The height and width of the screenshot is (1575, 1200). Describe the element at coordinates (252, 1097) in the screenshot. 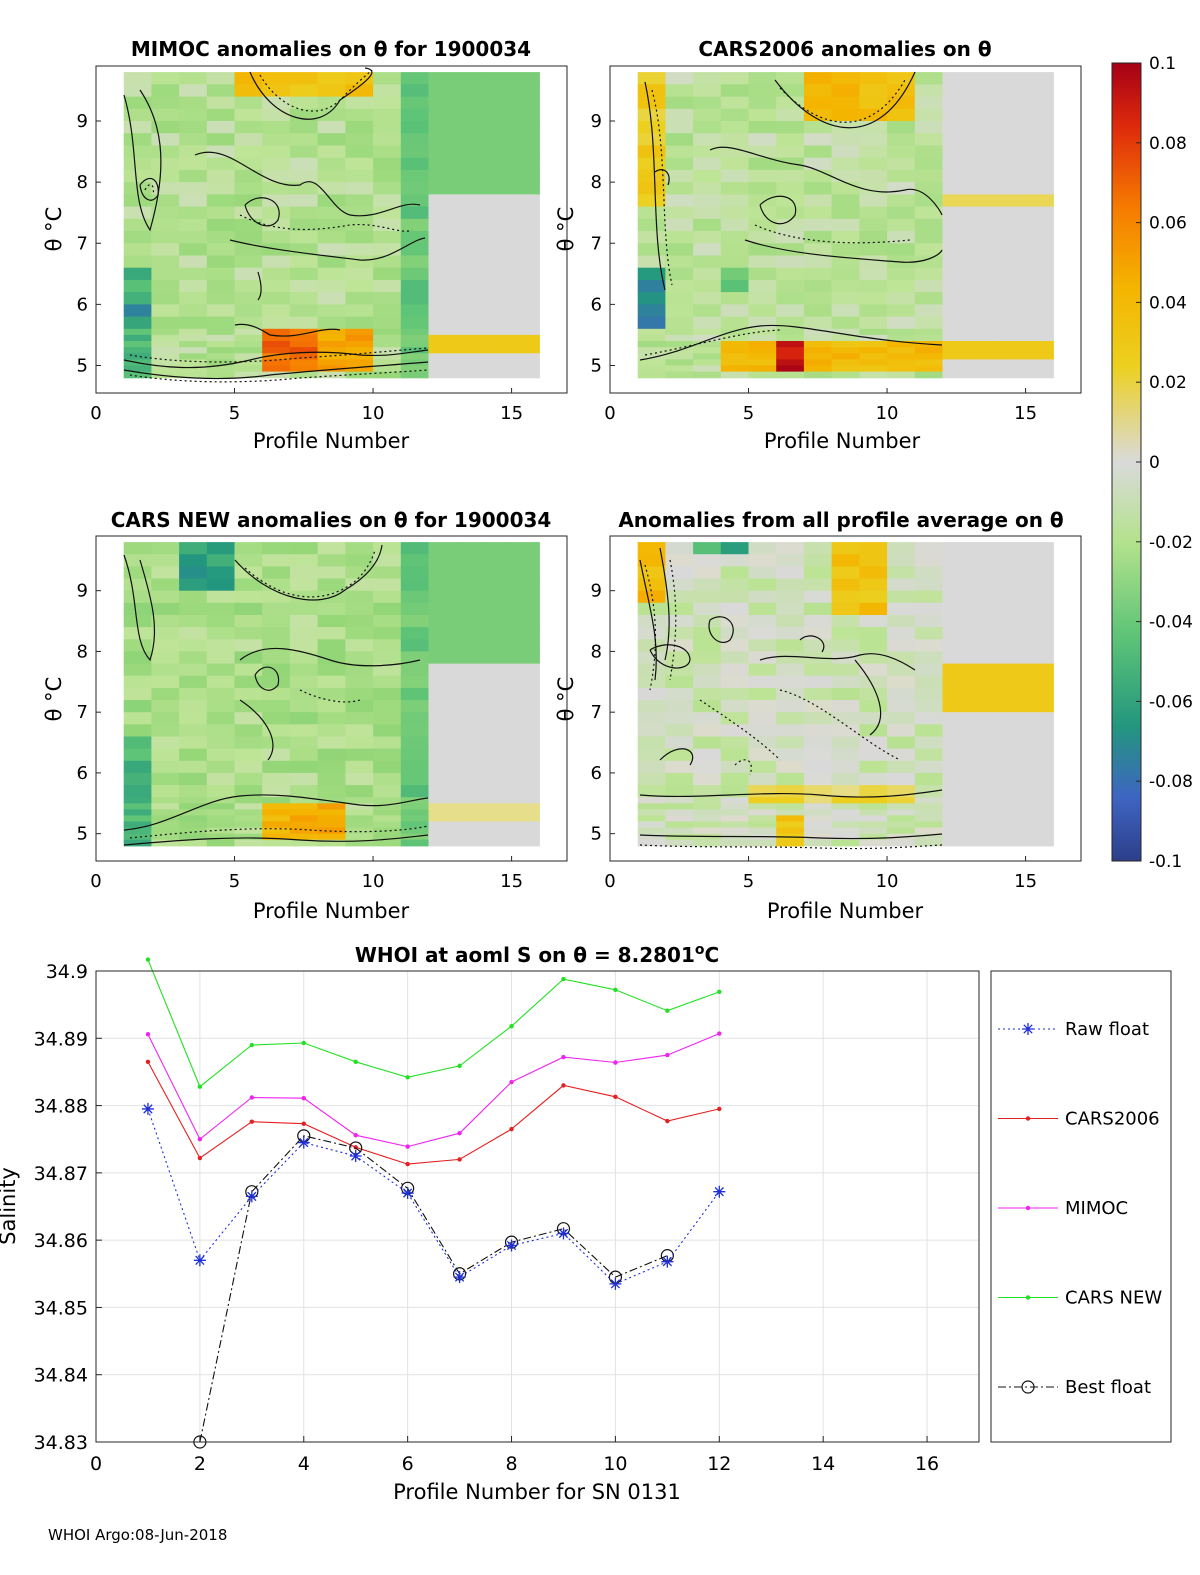

I see `data-point-mimoc` at that location.